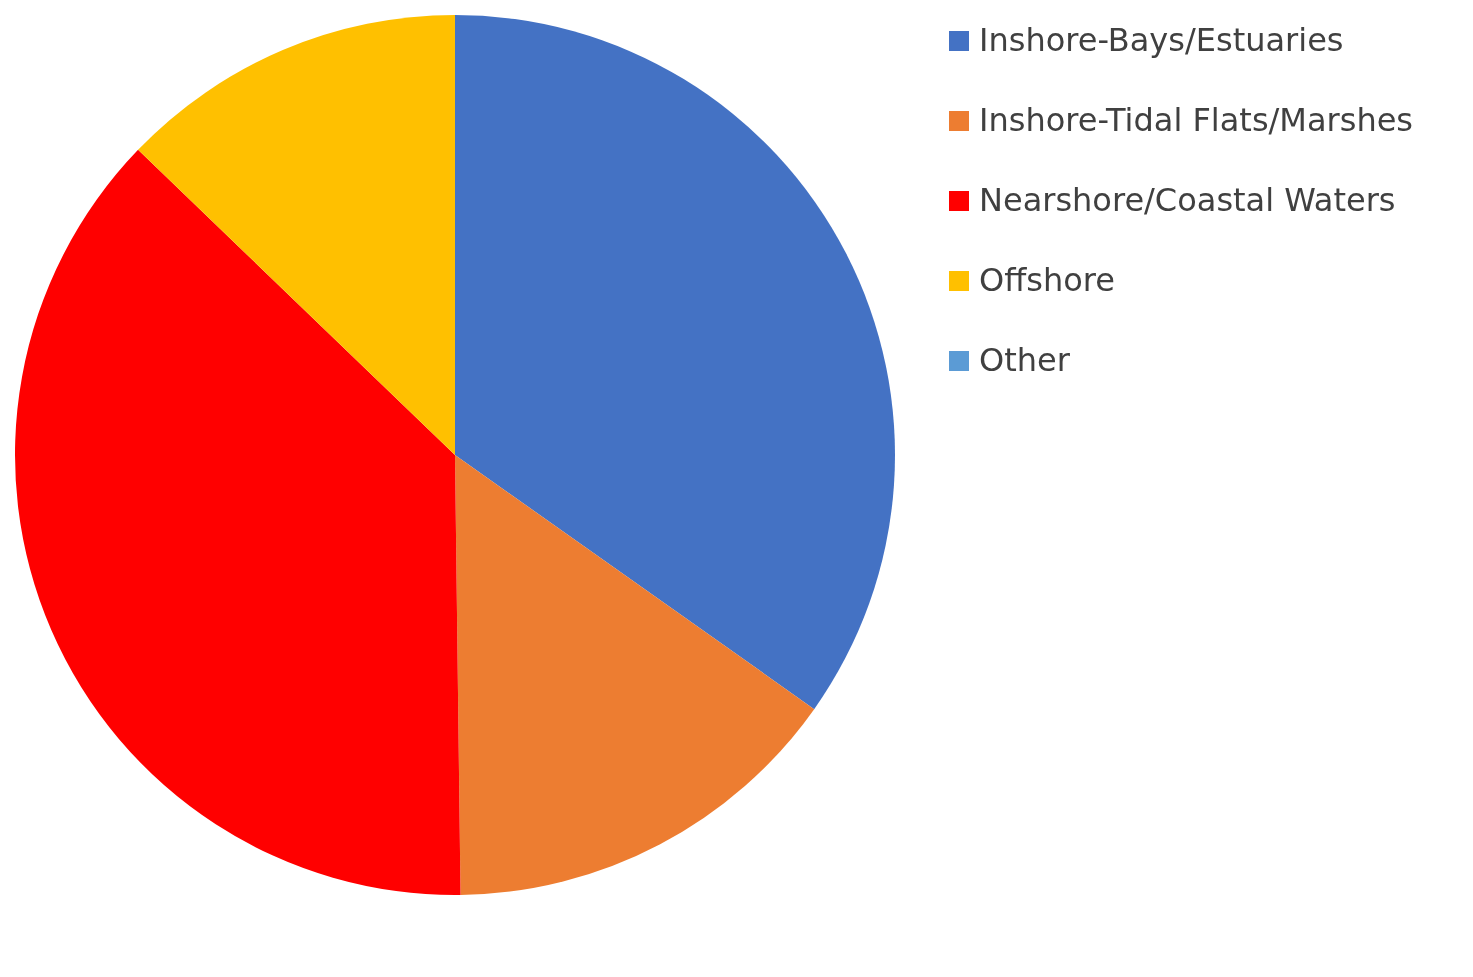 Image resolution: width=1473 pixels, height=977 pixels. I want to click on legend-label: Offshore, so click(1047, 280).